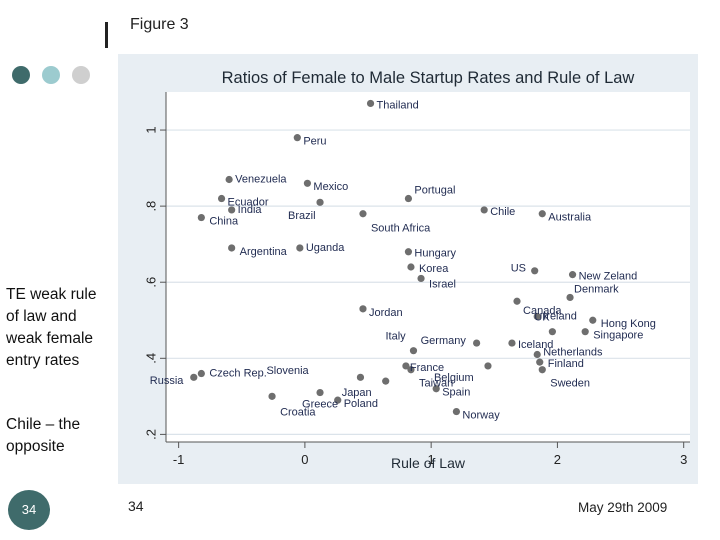  What do you see at coordinates (167, 381) in the screenshot?
I see `point-label: Russia` at bounding box center [167, 381].